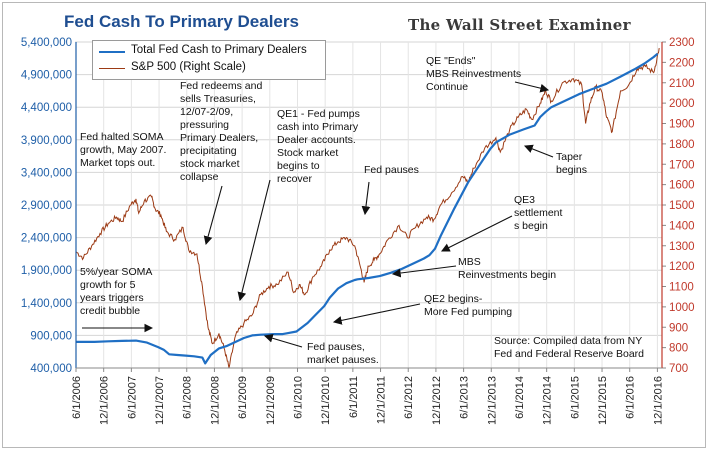 The image size is (708, 450). Describe the element at coordinates (682, 84) in the screenshot. I see `y-right-tick-label: 2100` at that location.